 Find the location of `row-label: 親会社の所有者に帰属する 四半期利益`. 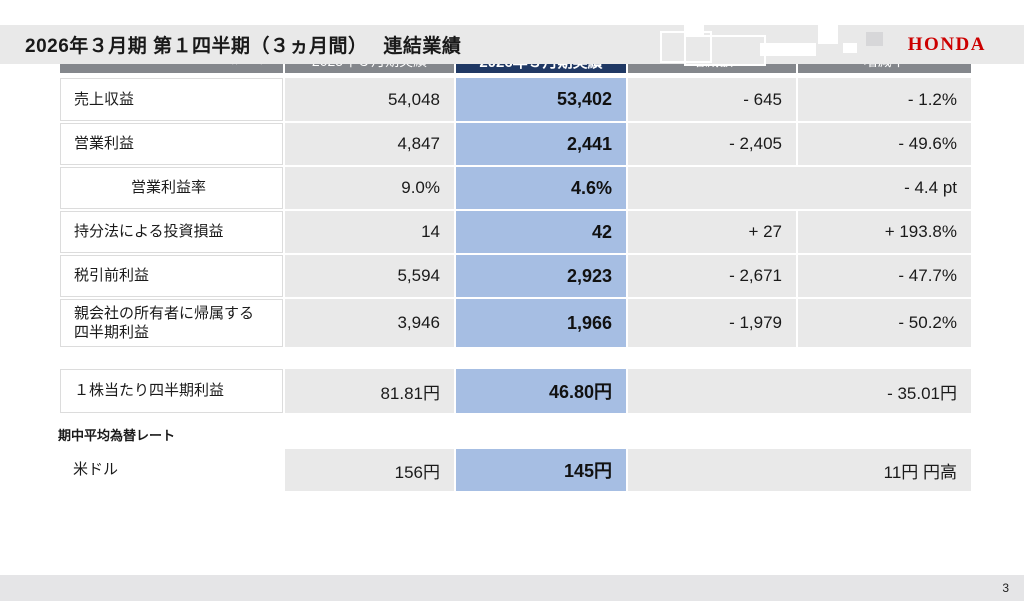

row-label: 親会社の所有者に帰属する 四半期利益 is located at coordinates (171, 323).